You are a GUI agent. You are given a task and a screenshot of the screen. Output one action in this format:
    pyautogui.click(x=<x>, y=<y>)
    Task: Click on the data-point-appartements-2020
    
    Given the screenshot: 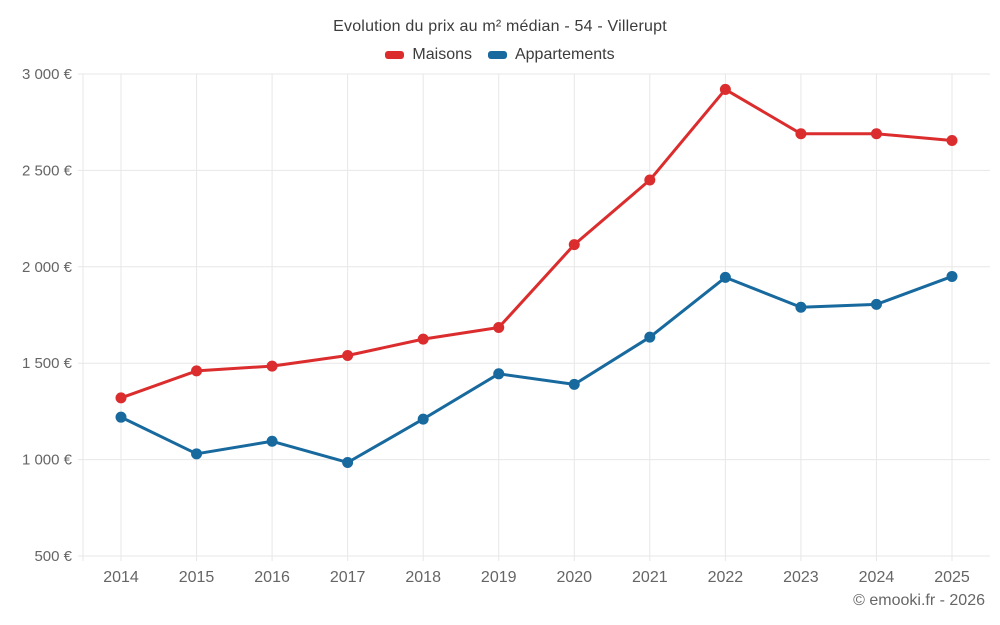 What is the action you would take?
    pyautogui.click(x=574, y=384)
    